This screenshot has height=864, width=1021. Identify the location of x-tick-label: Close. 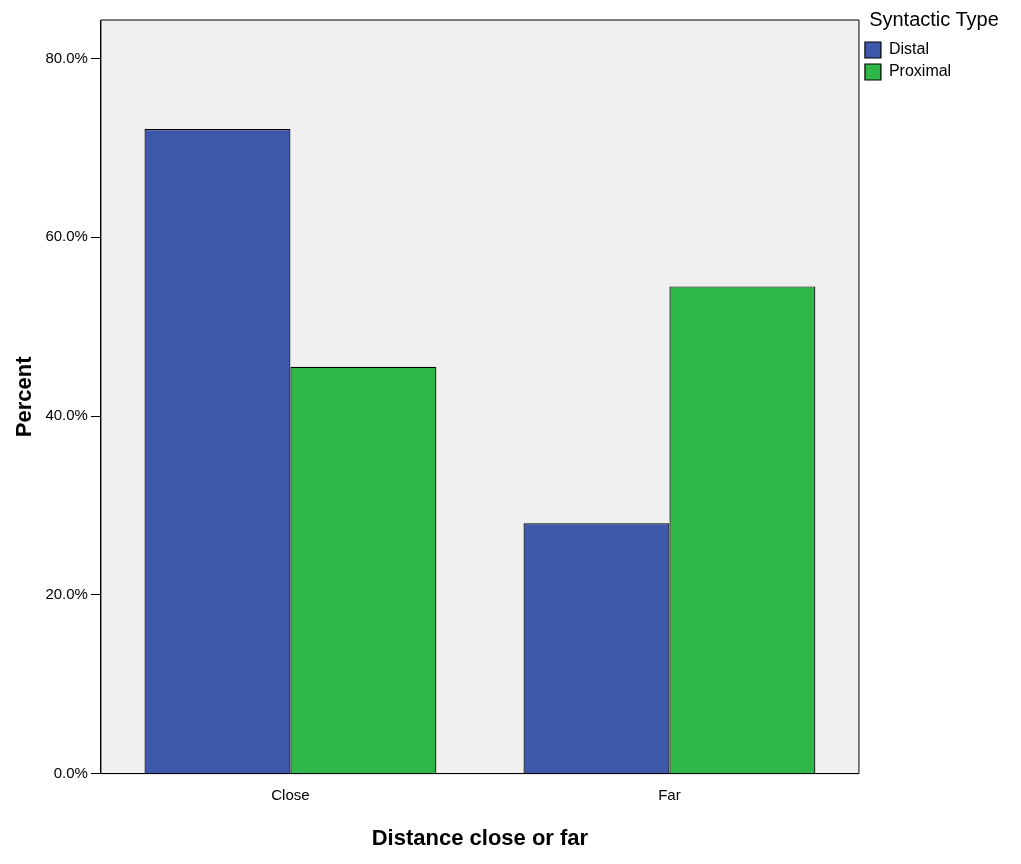
(290, 794).